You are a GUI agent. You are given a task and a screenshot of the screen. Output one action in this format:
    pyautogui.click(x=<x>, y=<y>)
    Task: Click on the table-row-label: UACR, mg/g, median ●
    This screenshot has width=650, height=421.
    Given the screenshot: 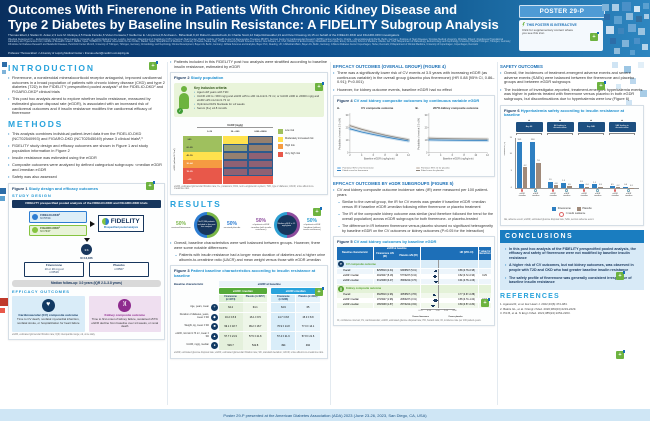 What is the action you would take?
    pyautogui.click(x=196, y=345)
    